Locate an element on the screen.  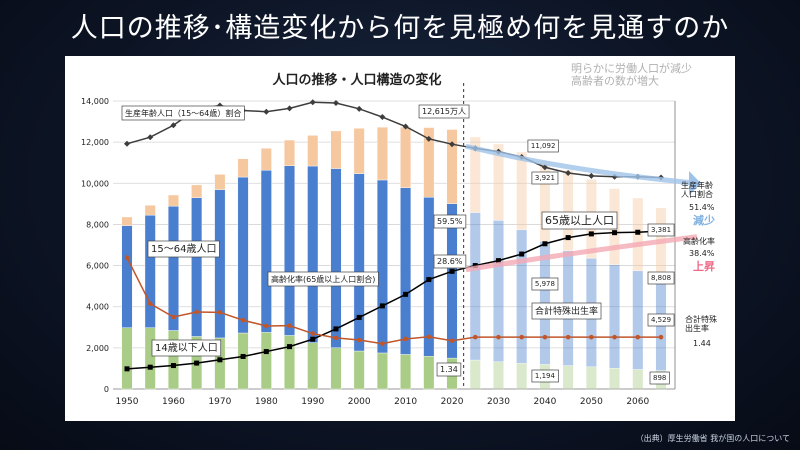
label-child-population-box is located at coordinates (186, 348).